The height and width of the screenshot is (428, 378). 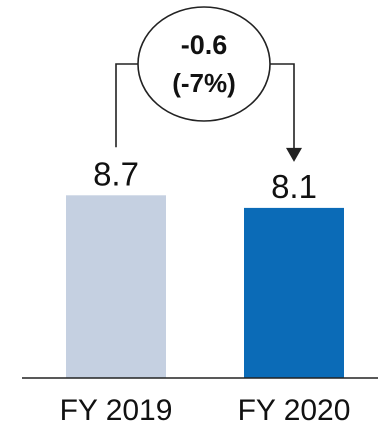 I want to click on change-delta-label: -0.6, so click(x=204, y=45).